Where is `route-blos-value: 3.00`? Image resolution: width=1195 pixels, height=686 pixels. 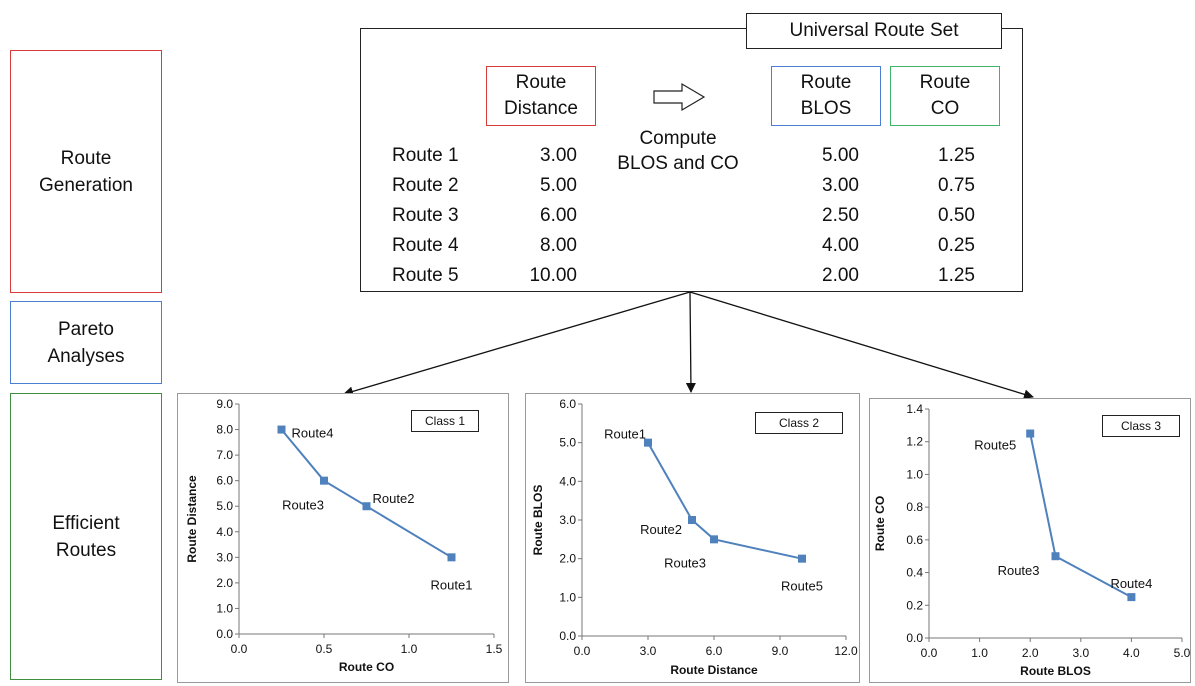
route-blos-value: 3.00 is located at coordinates (840, 185).